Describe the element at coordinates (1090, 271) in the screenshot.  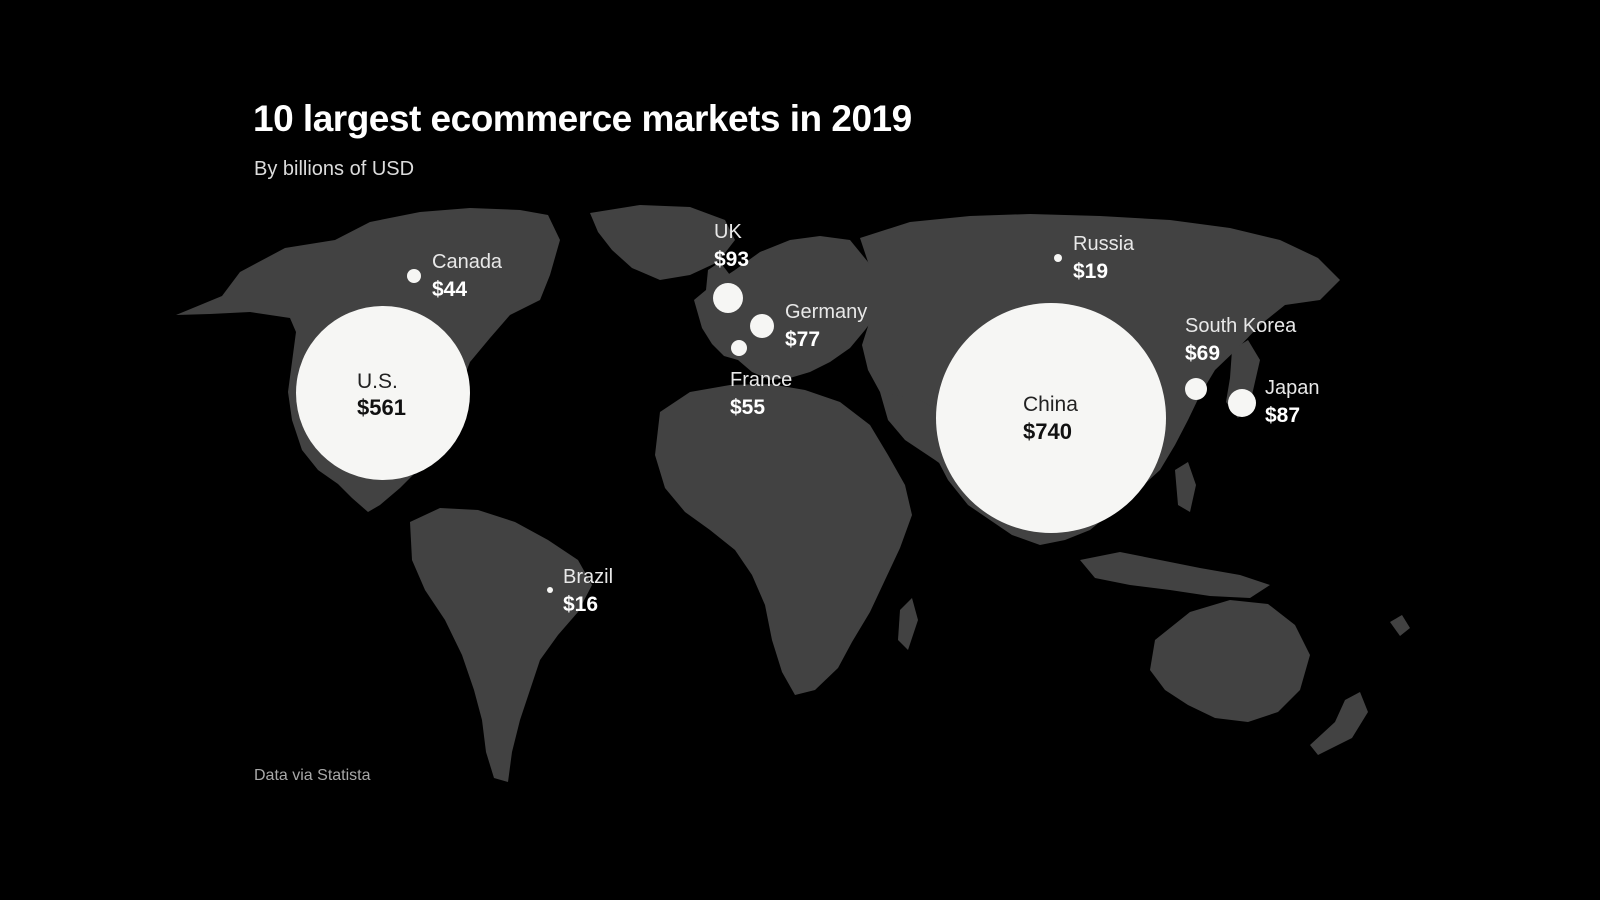
I see `russia-value-label: $19` at that location.